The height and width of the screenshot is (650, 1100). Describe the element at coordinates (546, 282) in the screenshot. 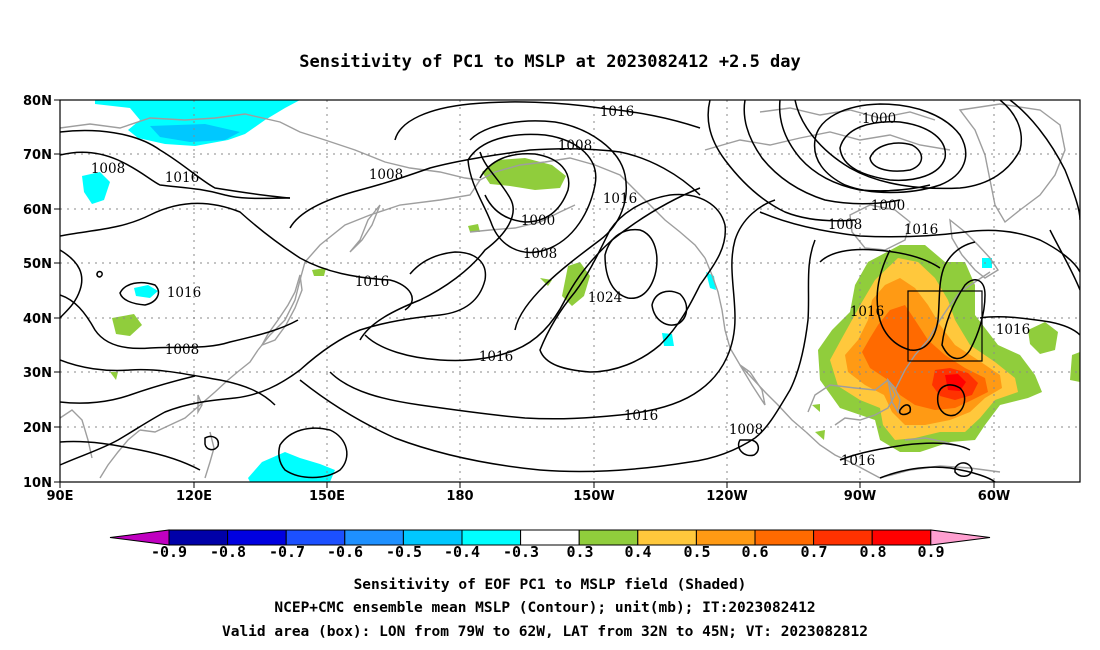

I see `shade-small-pacific` at that location.